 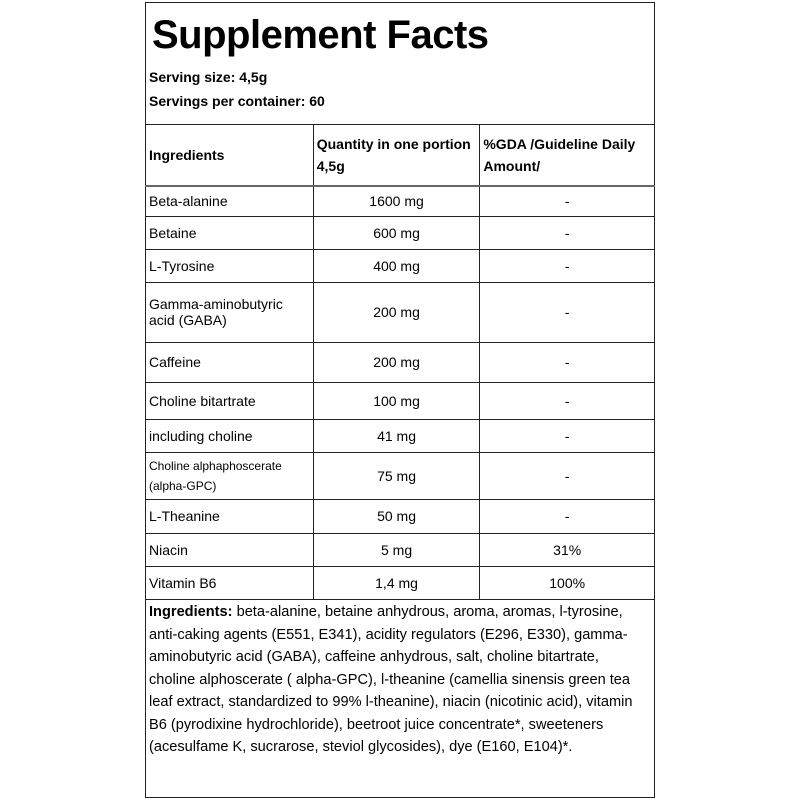 What do you see at coordinates (396, 155) in the screenshot?
I see `header-cell: Quantity in one portion 4,5g` at bounding box center [396, 155].